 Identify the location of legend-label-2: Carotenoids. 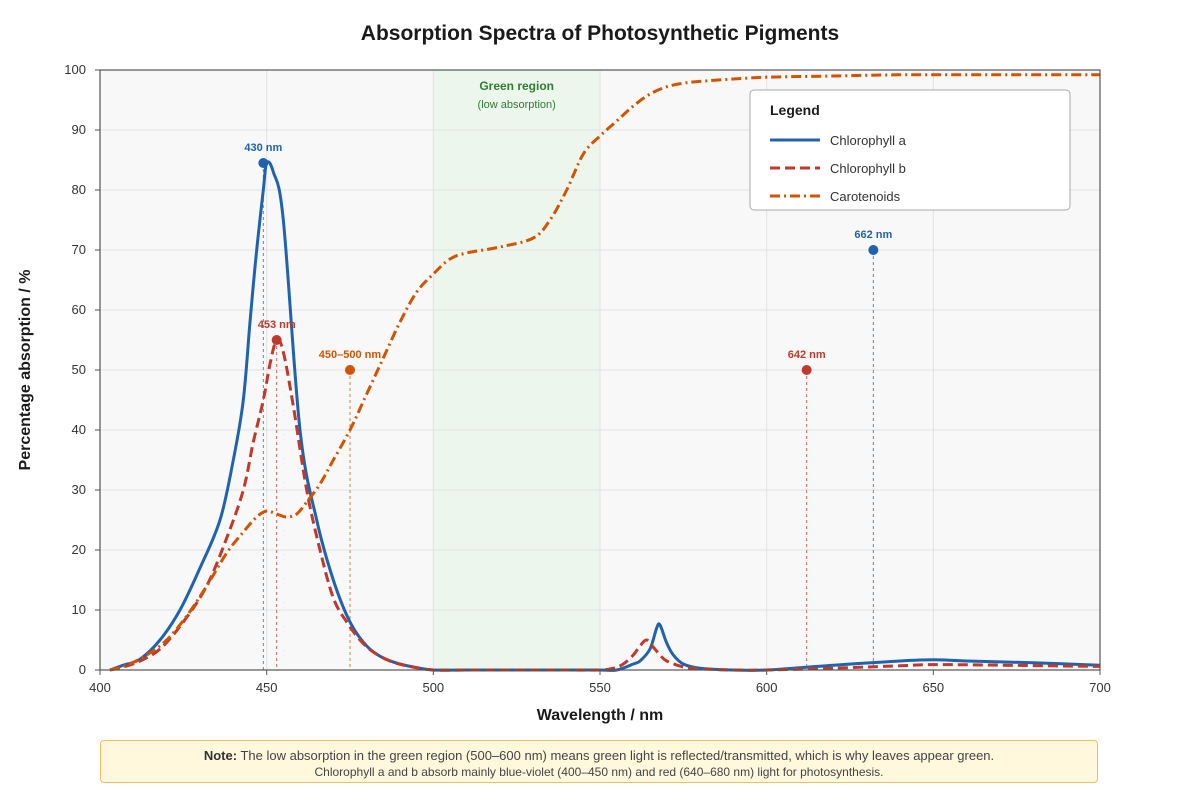
(865, 196).